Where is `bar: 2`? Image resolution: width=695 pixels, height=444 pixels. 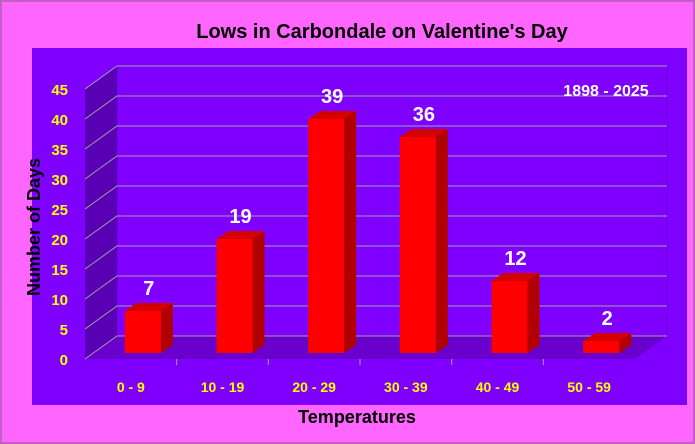
bar: 2 is located at coordinates (607, 330).